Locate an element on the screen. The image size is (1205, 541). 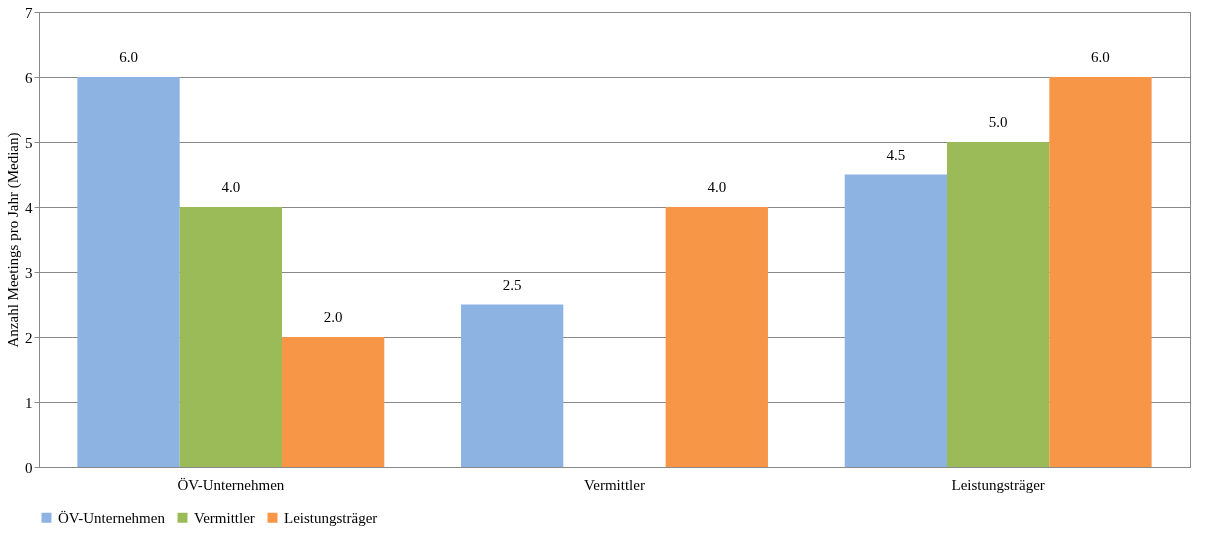
data-label: 2.5 is located at coordinates (512, 284).